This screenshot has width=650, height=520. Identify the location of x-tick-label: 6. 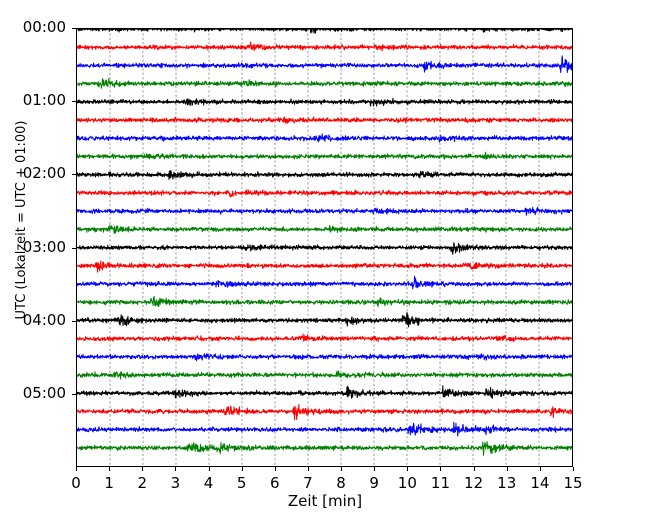
(275, 483).